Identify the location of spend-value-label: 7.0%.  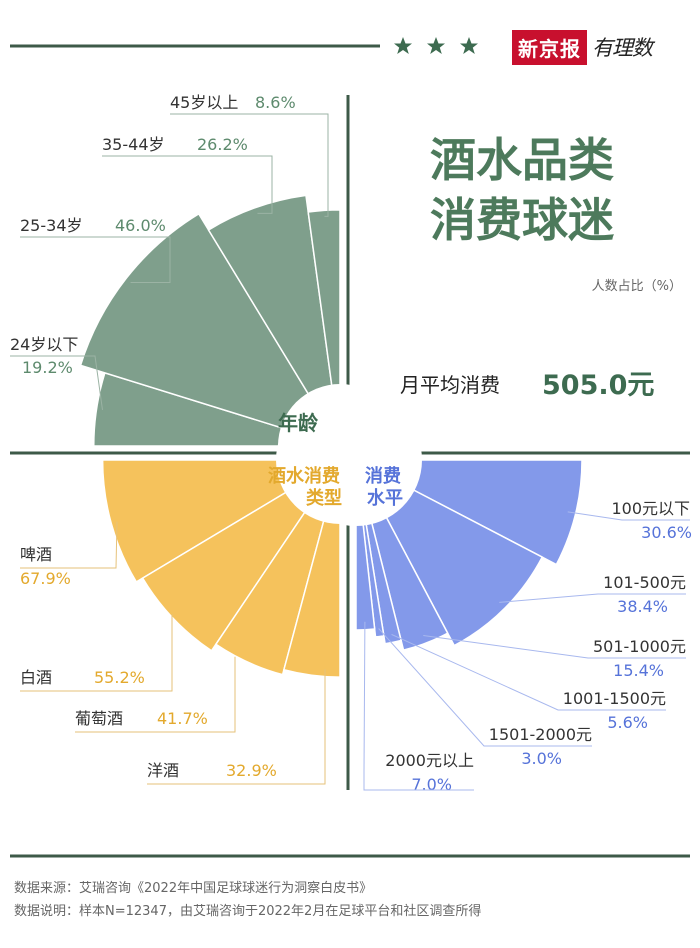
(431, 784).